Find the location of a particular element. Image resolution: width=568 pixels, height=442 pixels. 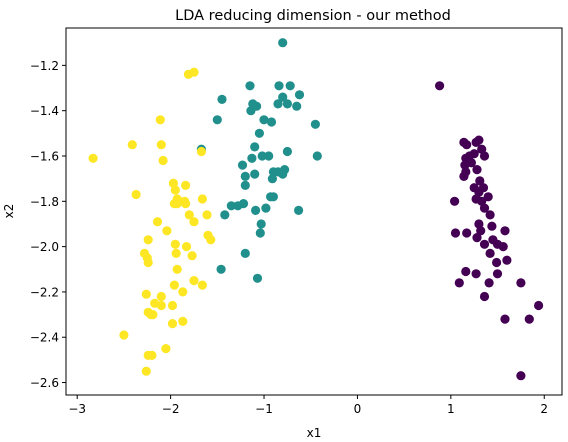

x-tick-label: −1 is located at coordinates (264, 409).